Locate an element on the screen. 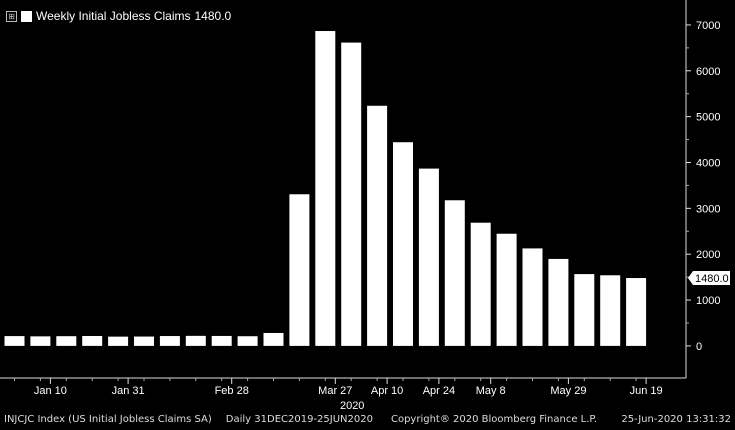 The image size is (735, 430). y-tick-label: 7000 is located at coordinates (708, 26).